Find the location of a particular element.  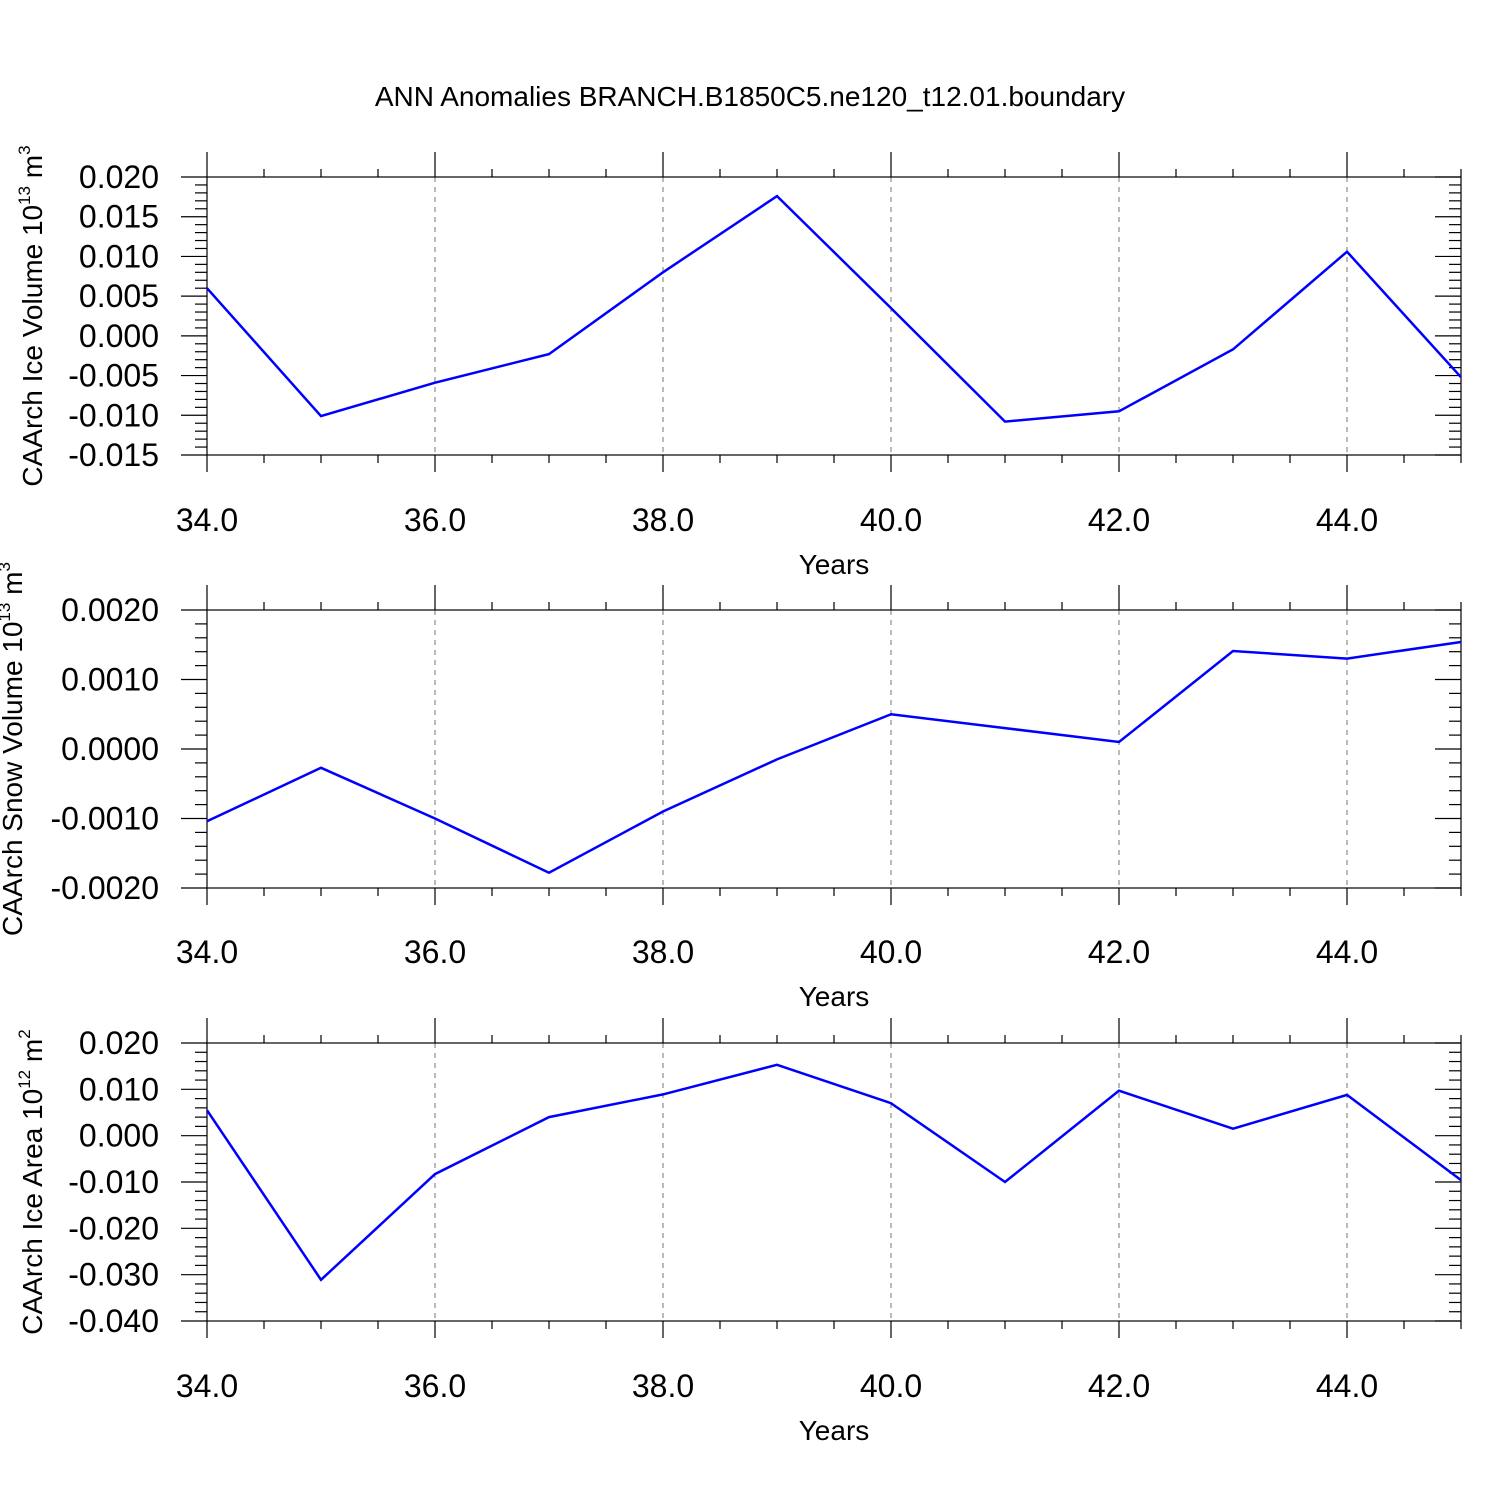

y-axis-label-superscript: 2 is located at coordinates (24, 1033).